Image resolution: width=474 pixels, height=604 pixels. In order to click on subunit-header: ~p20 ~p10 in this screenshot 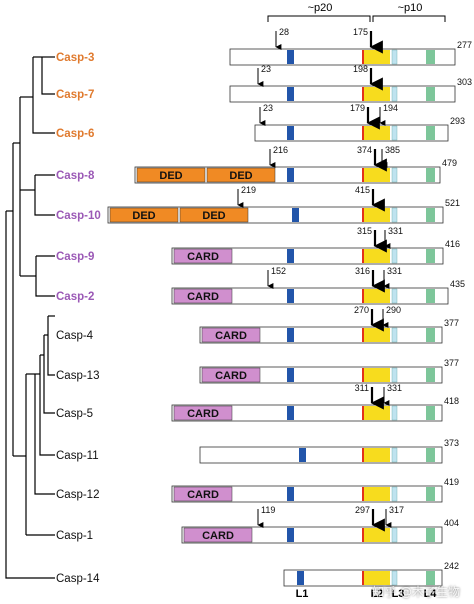, I will do `click(356, 12)`.